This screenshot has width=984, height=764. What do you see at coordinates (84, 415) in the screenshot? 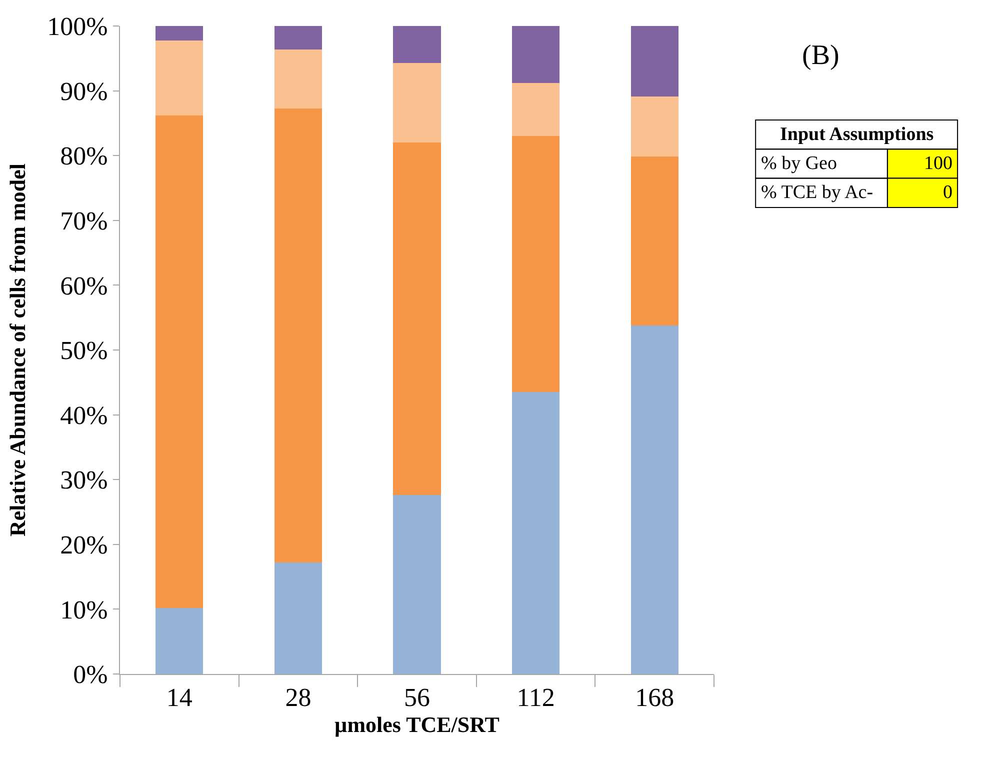
I see `y-tick-label: 40%` at bounding box center [84, 415].